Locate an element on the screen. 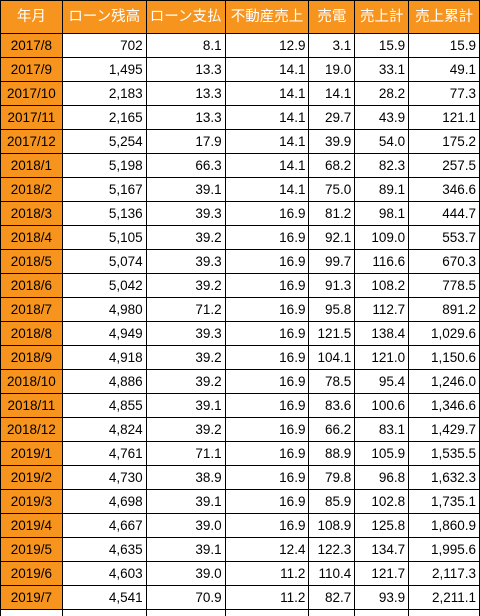  table-row: 2018/11 4,855 39.1 16.9 83.6 100.6 1,346.6 is located at coordinates (240, 405).